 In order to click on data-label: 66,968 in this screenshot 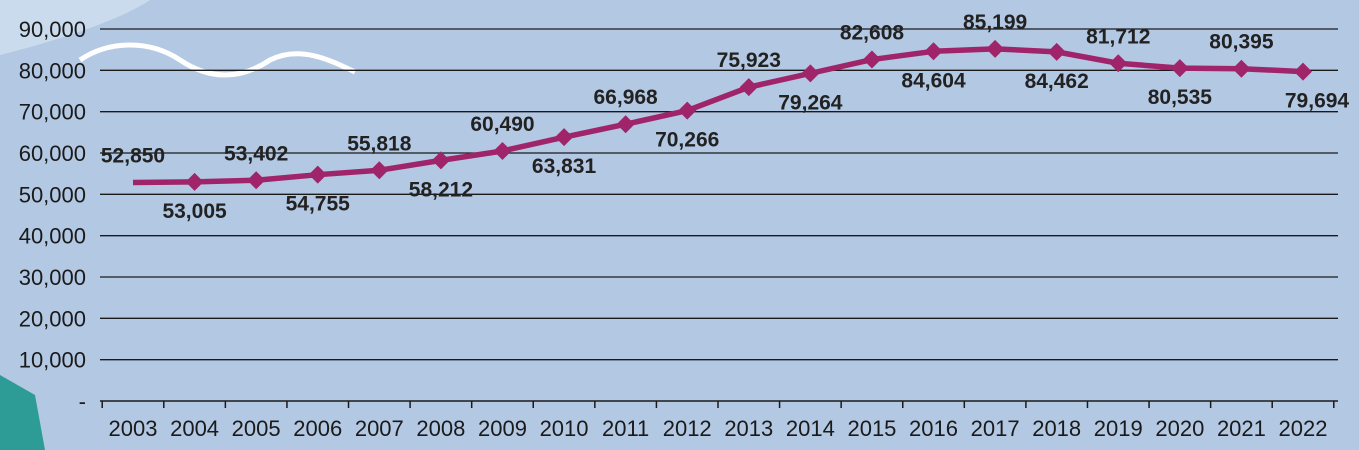, I will do `click(626, 97)`.